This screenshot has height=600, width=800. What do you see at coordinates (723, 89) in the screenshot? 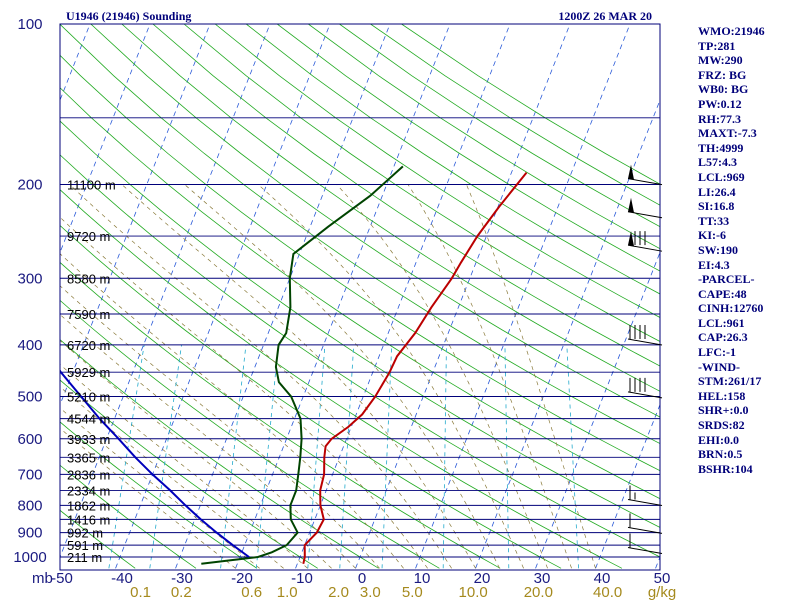
I see `index-item: WB0: BG` at bounding box center [723, 89].